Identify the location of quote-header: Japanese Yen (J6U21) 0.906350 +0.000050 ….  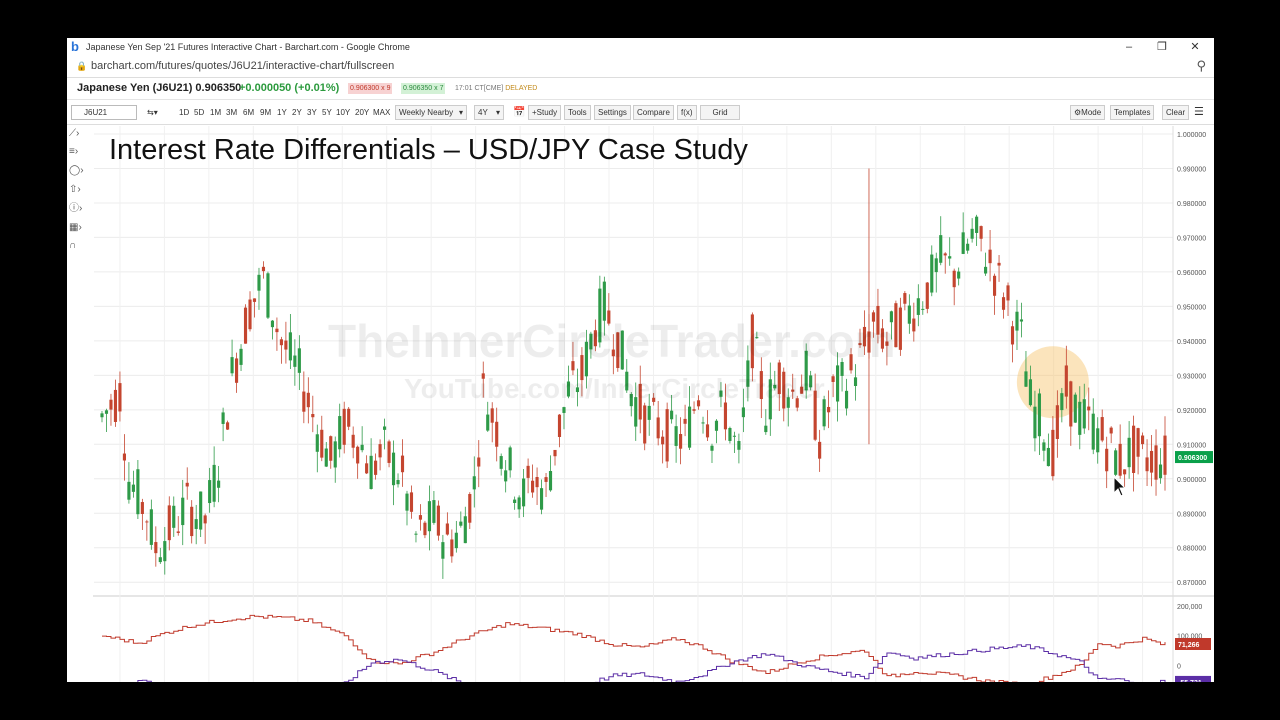
(640, 89).